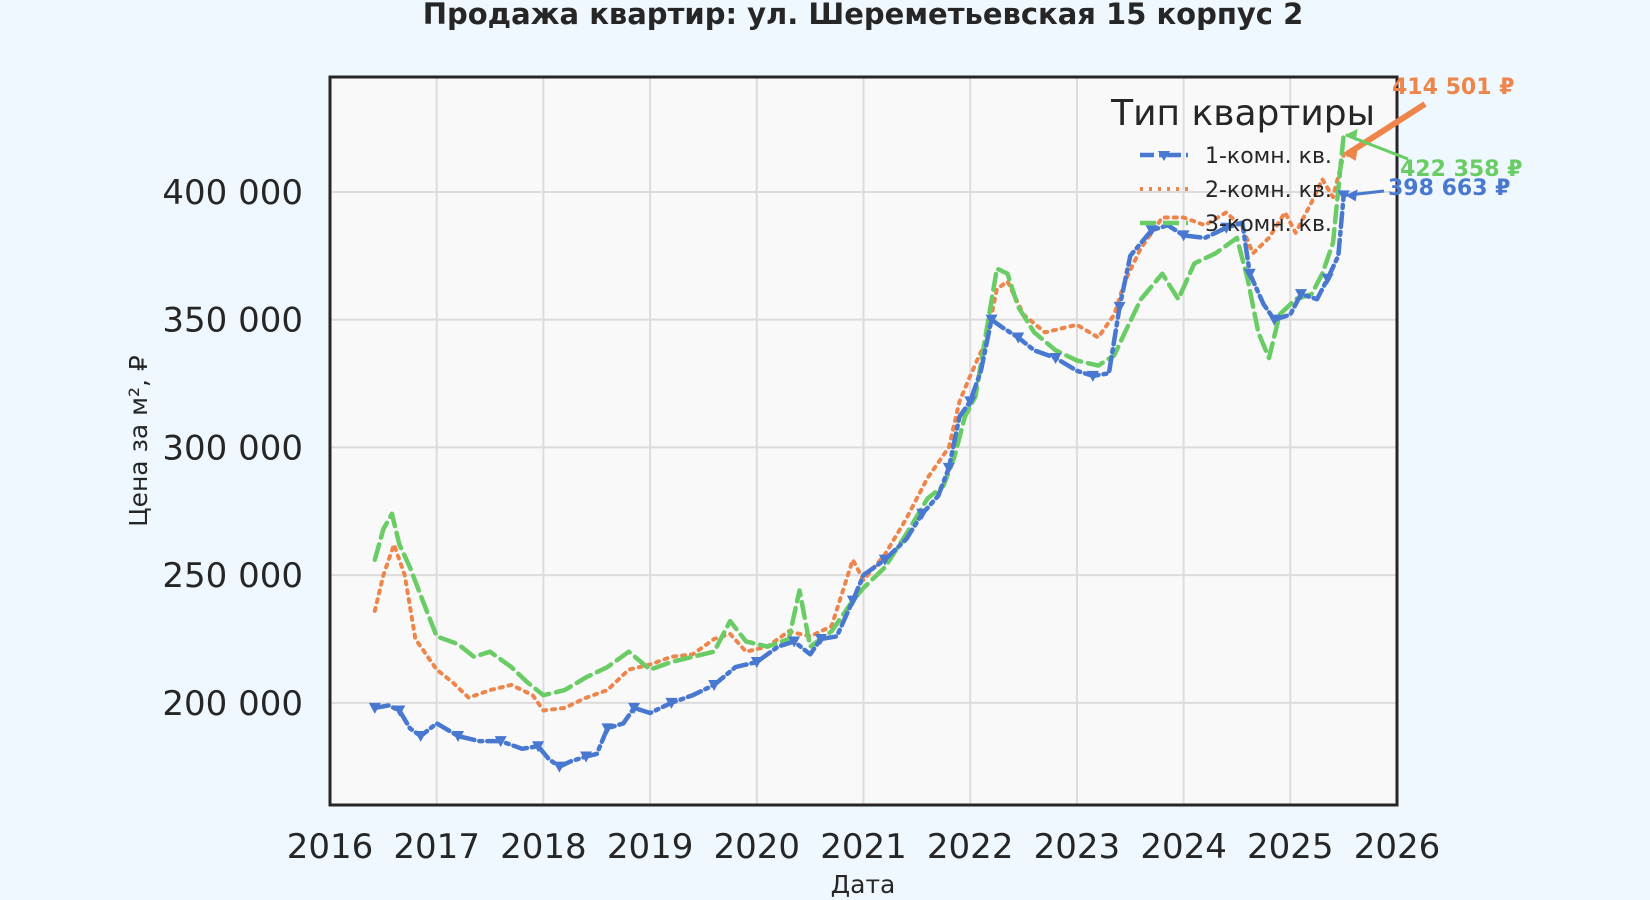 The image size is (1650, 900). I want to click on legend-item-1room: 1-комн. кв., so click(1236, 156).